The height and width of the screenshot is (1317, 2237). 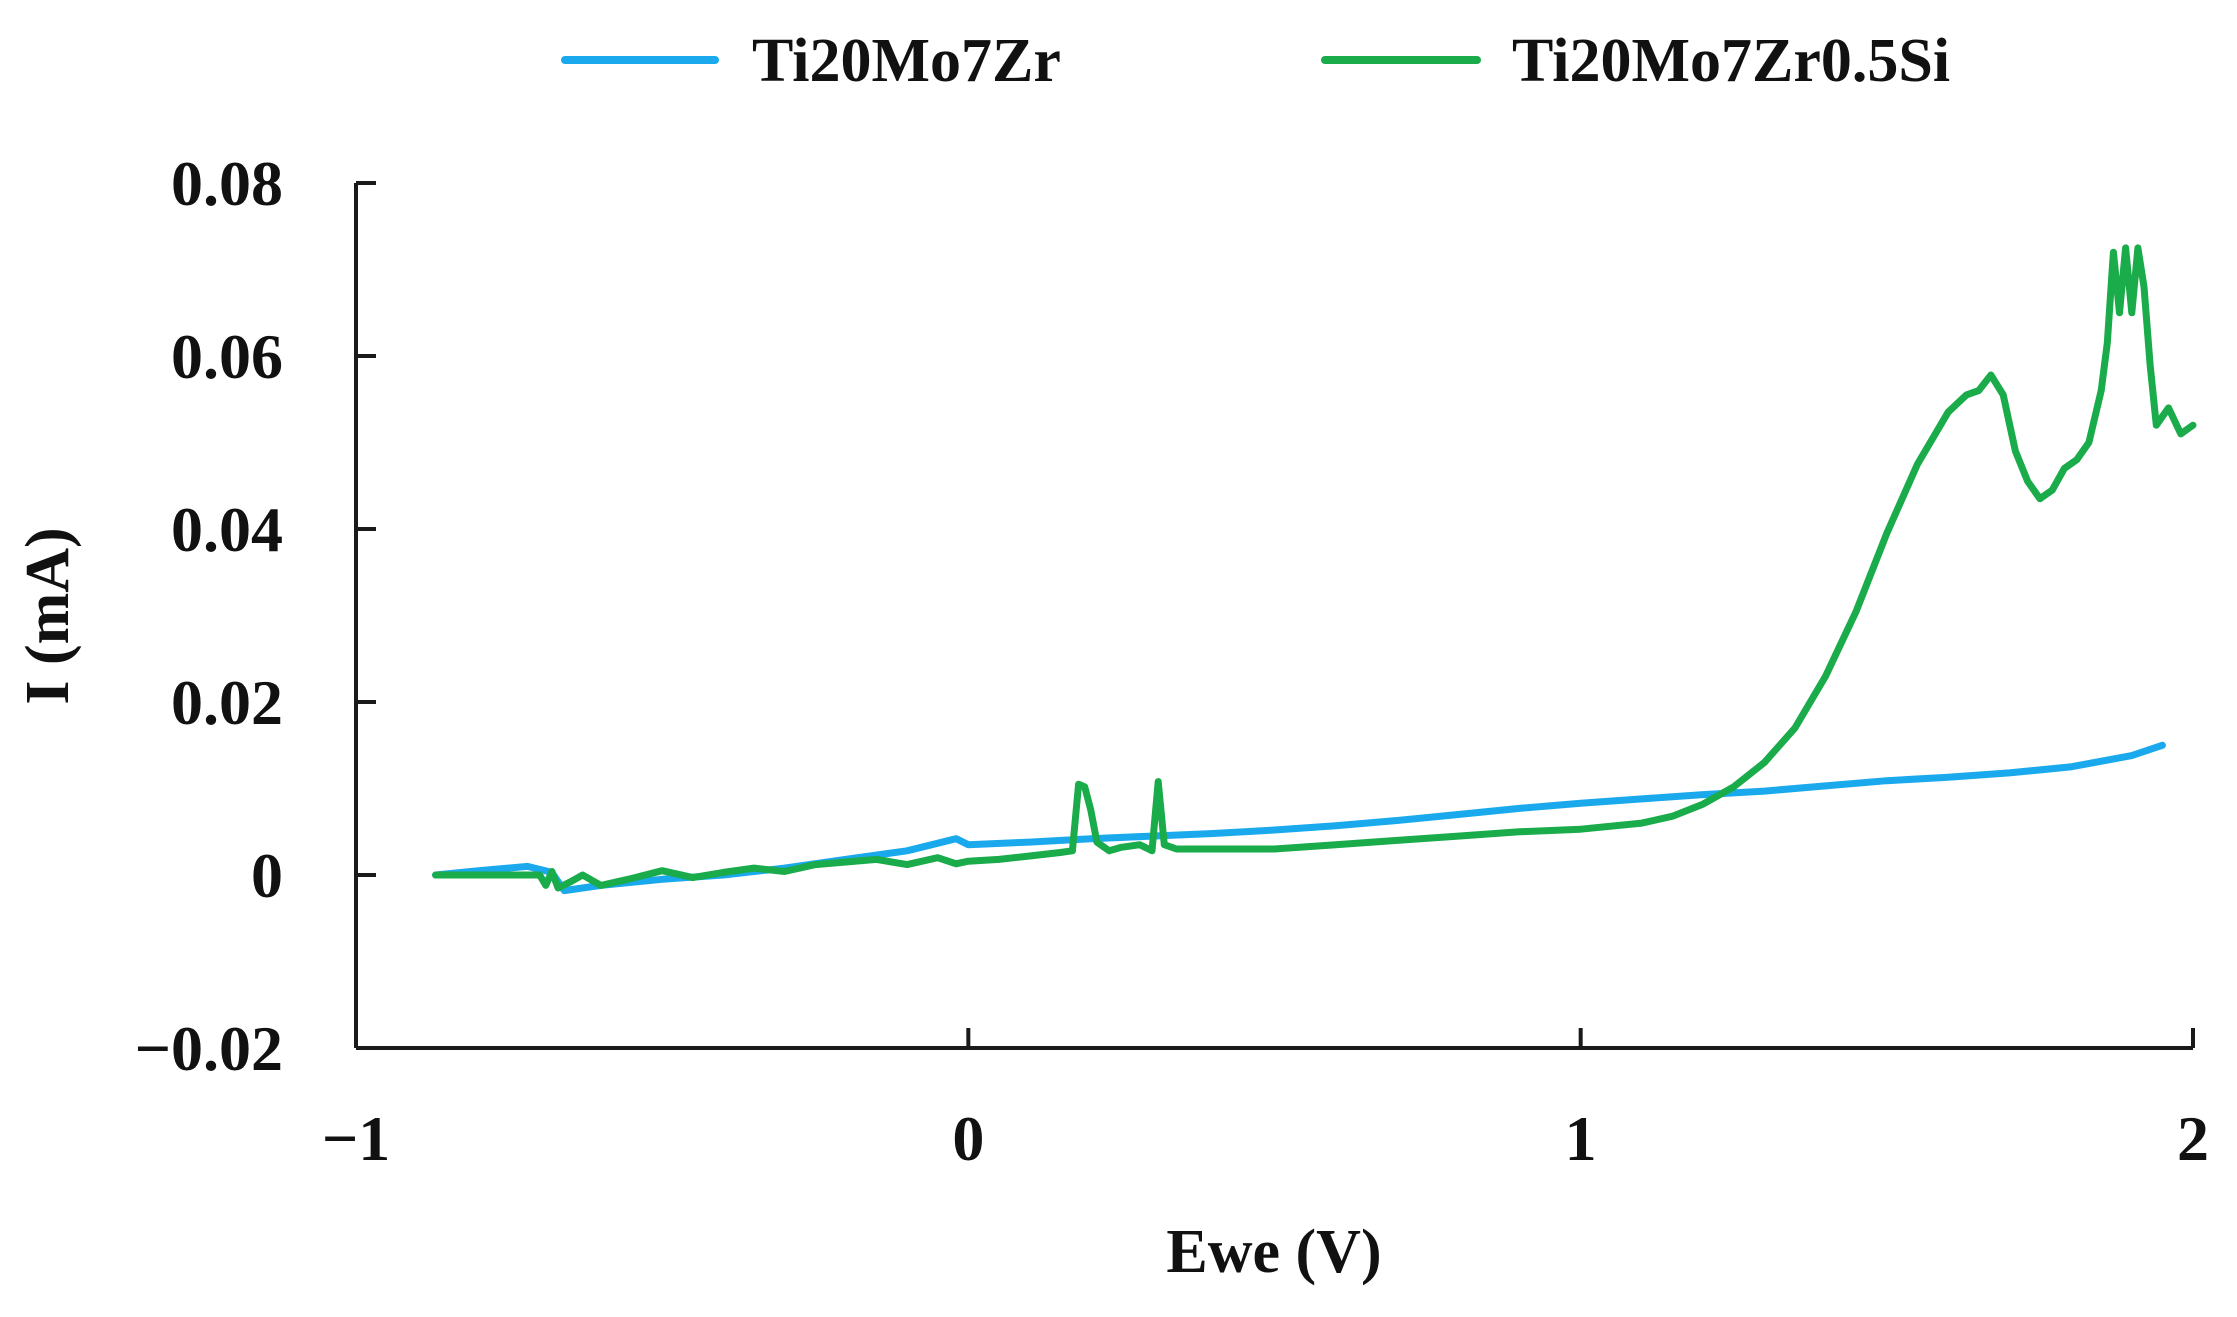 I want to click on y-tick-label: −0.02, so click(x=209, y=1048).